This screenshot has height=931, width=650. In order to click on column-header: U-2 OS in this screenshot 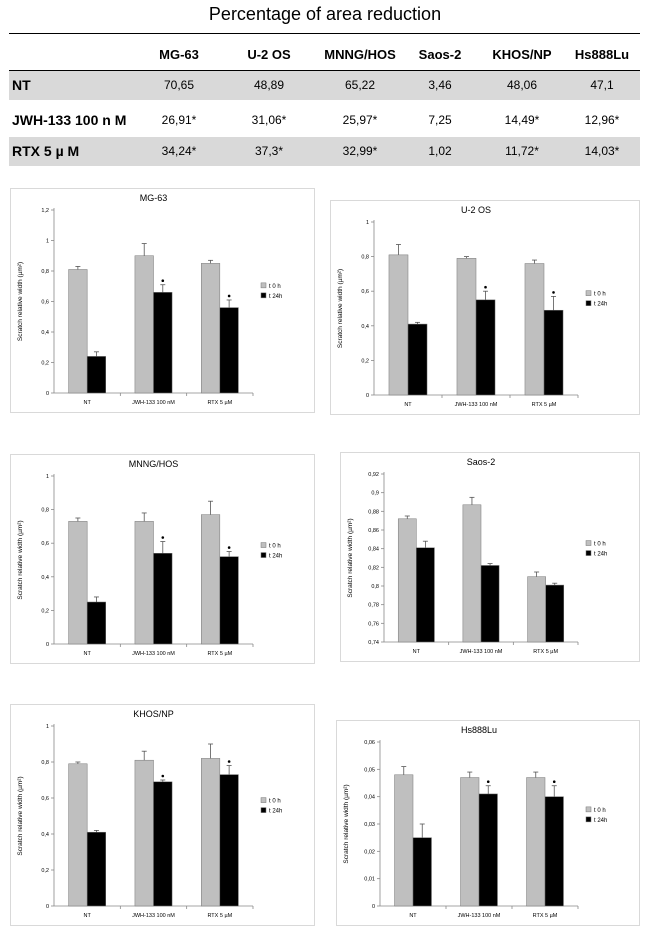, I will do `click(269, 54)`.